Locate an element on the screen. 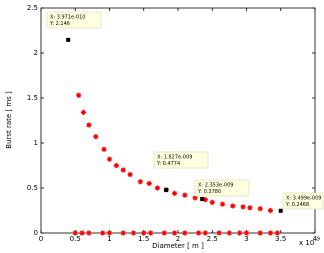 The height and width of the screenshot is (253, 324). x-tick-label: 2.5 is located at coordinates (212, 239).